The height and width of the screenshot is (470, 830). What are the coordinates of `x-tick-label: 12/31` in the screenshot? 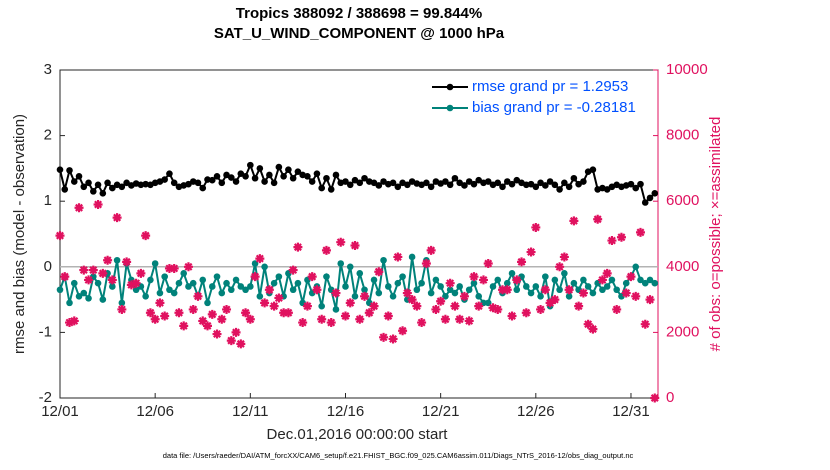 It's located at (631, 411).